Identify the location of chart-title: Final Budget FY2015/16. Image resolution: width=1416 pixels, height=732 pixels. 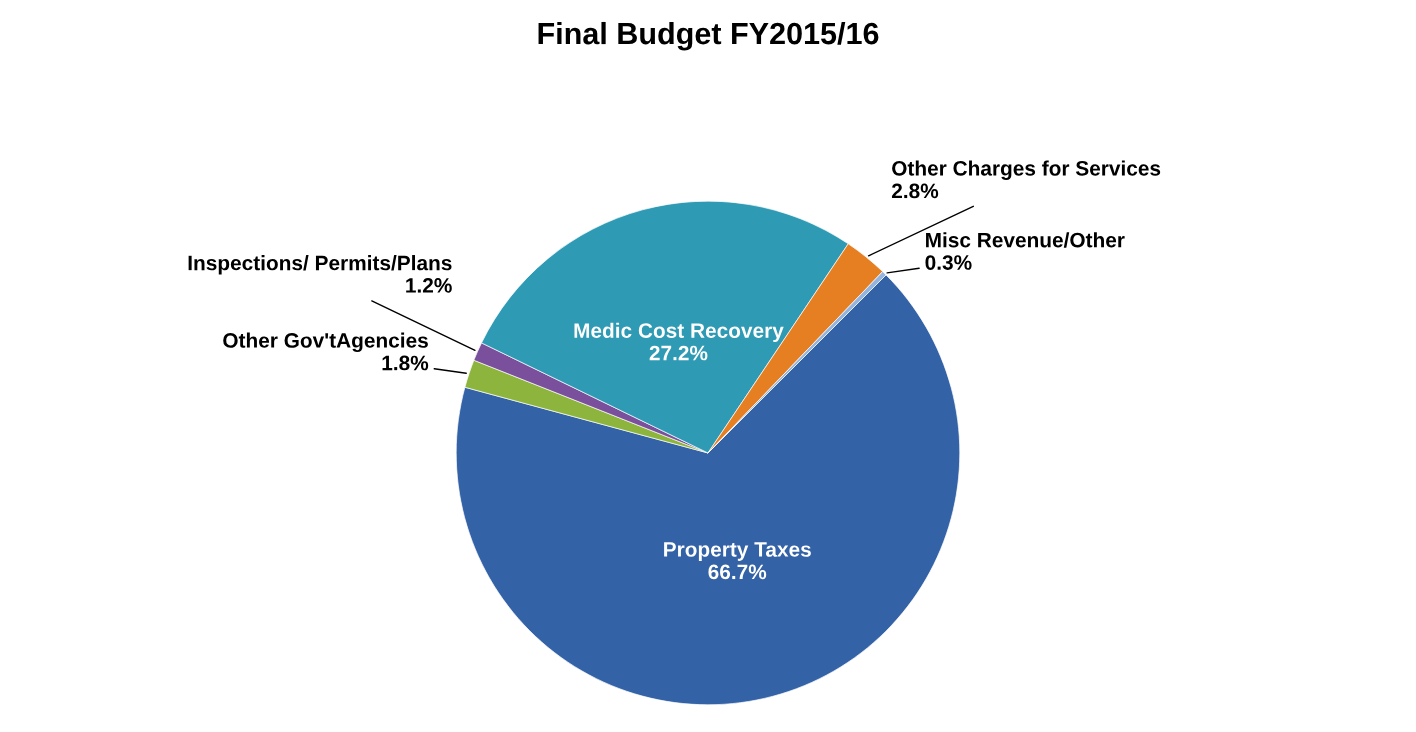
(708, 36).